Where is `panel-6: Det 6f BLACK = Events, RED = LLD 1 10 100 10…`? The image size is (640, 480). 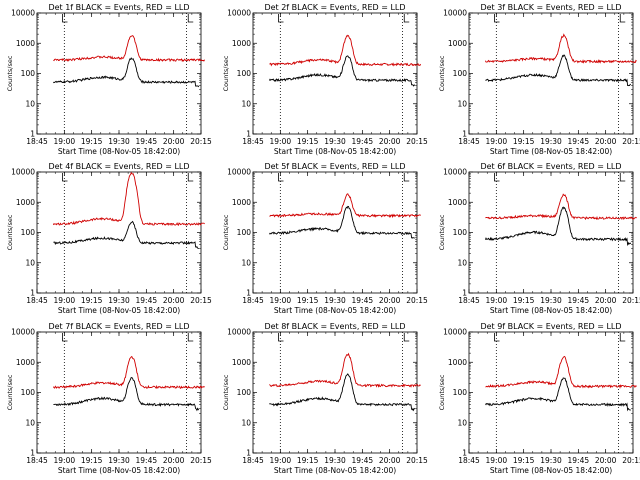 panel-6: Det 6f BLACK = Events, RED = LLD 1 10 100 10… is located at coordinates (539, 238).